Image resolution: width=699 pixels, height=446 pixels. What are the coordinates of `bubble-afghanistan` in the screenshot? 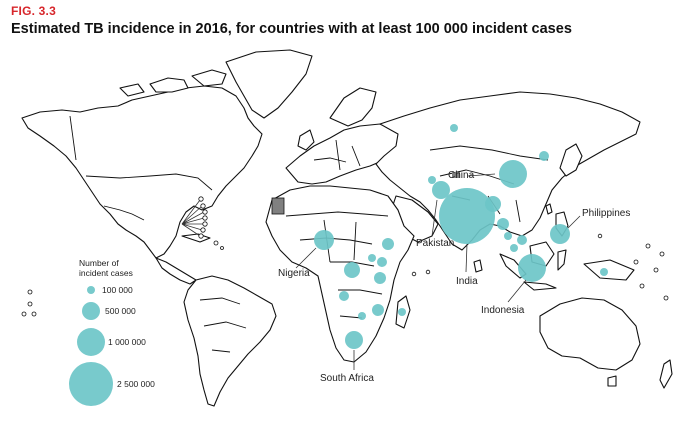 It's located at (432, 180).